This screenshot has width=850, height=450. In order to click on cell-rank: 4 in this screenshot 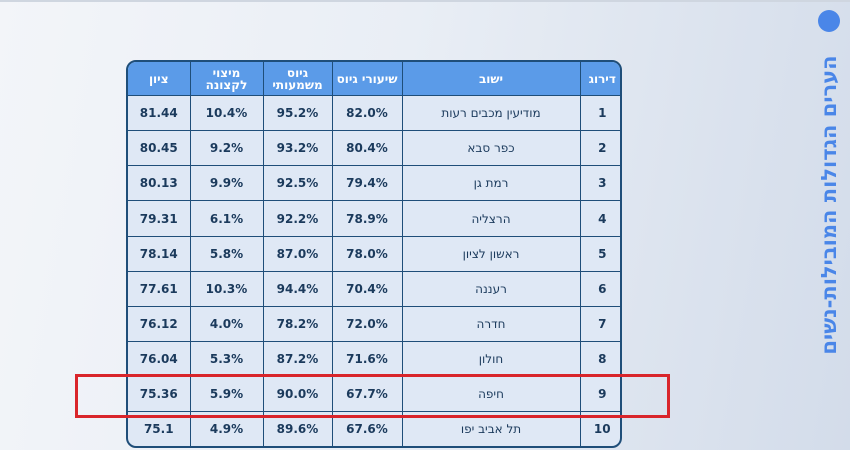, I will do `click(599, 218)`.